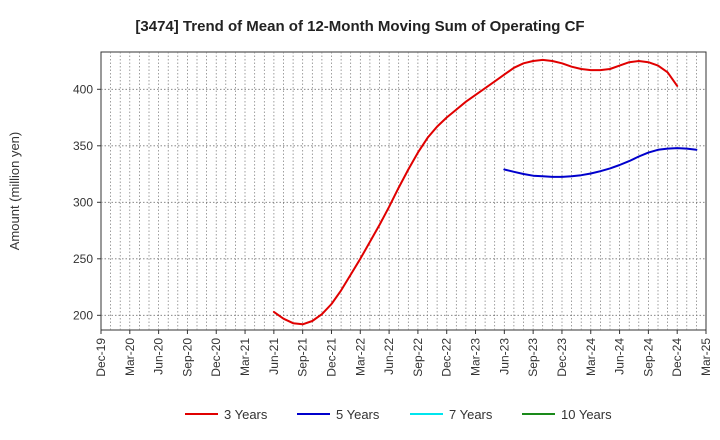  What do you see at coordinates (398, 414) in the screenshot?
I see `legend: 3 Years 5 Years 7 Years 10 Years` at bounding box center [398, 414].